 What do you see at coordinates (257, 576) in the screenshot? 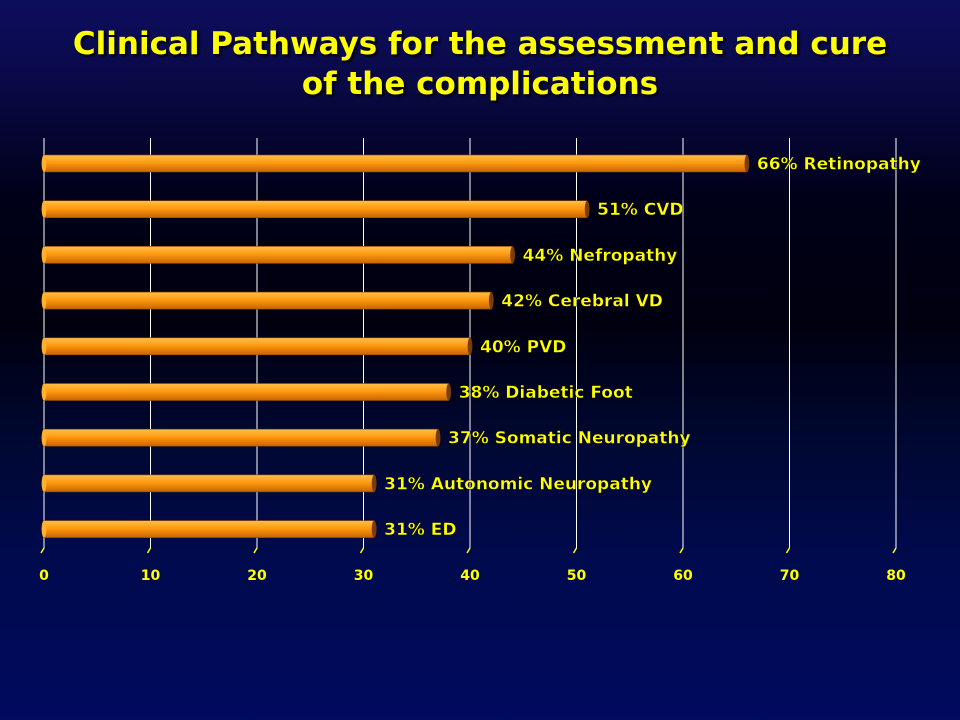
I see `x-tick-label: 20` at bounding box center [257, 576].